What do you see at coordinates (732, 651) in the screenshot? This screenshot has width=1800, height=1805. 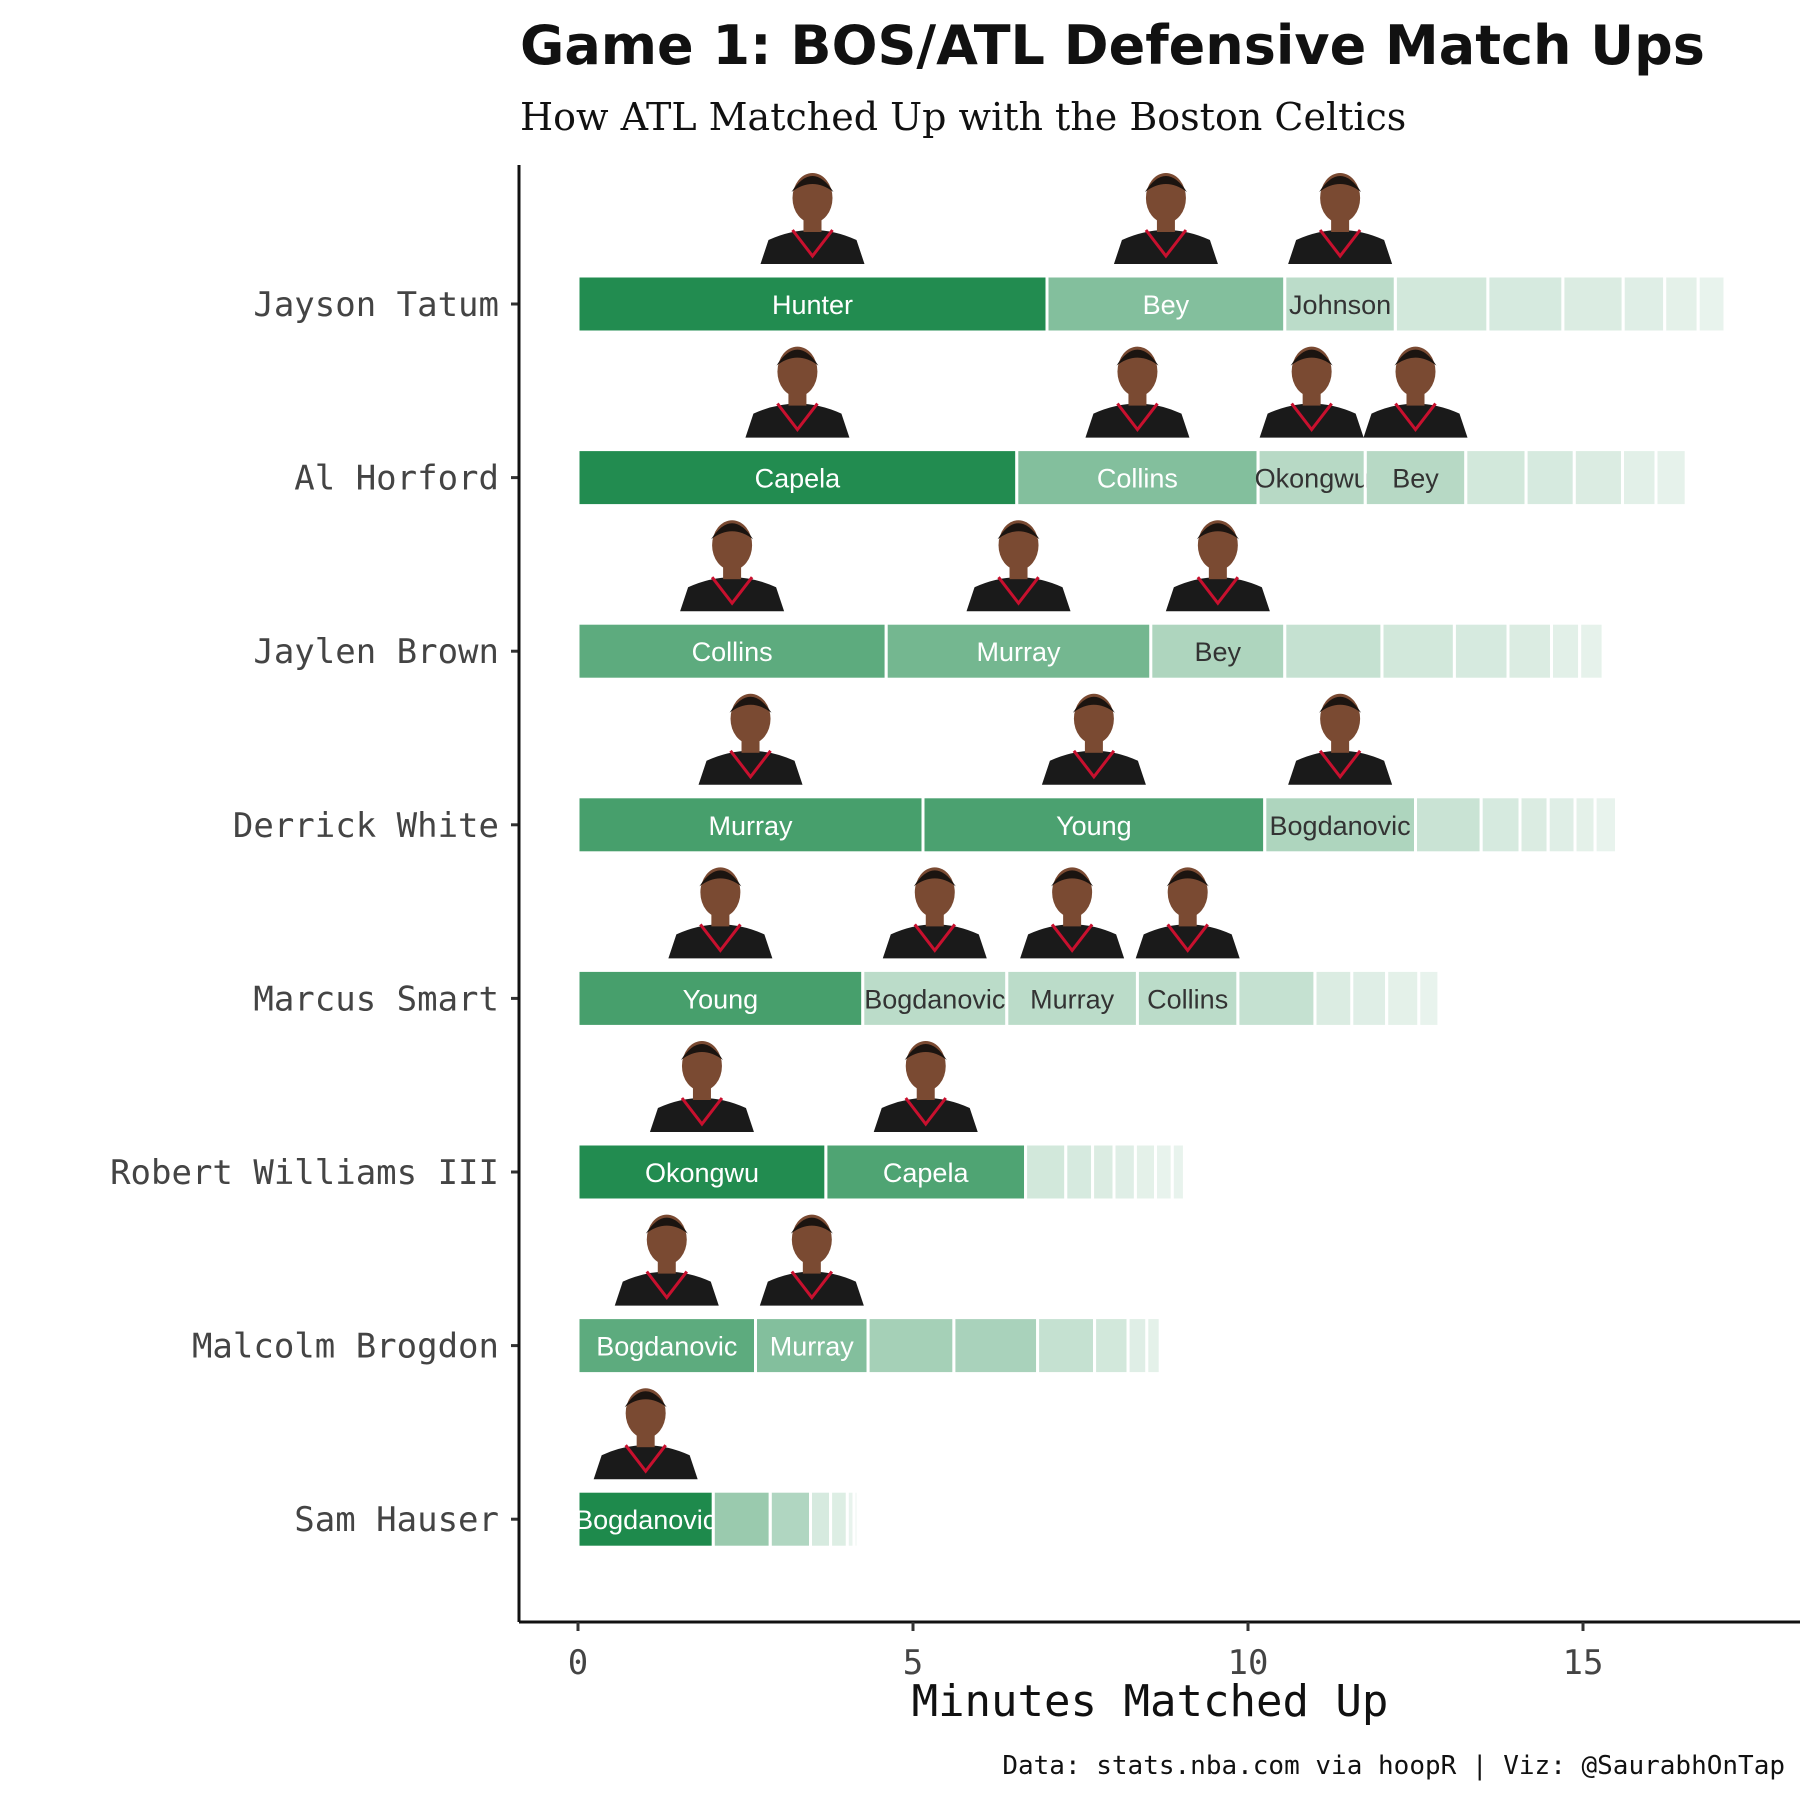 I see `bar-segment-jaylen-brown-collins` at bounding box center [732, 651].